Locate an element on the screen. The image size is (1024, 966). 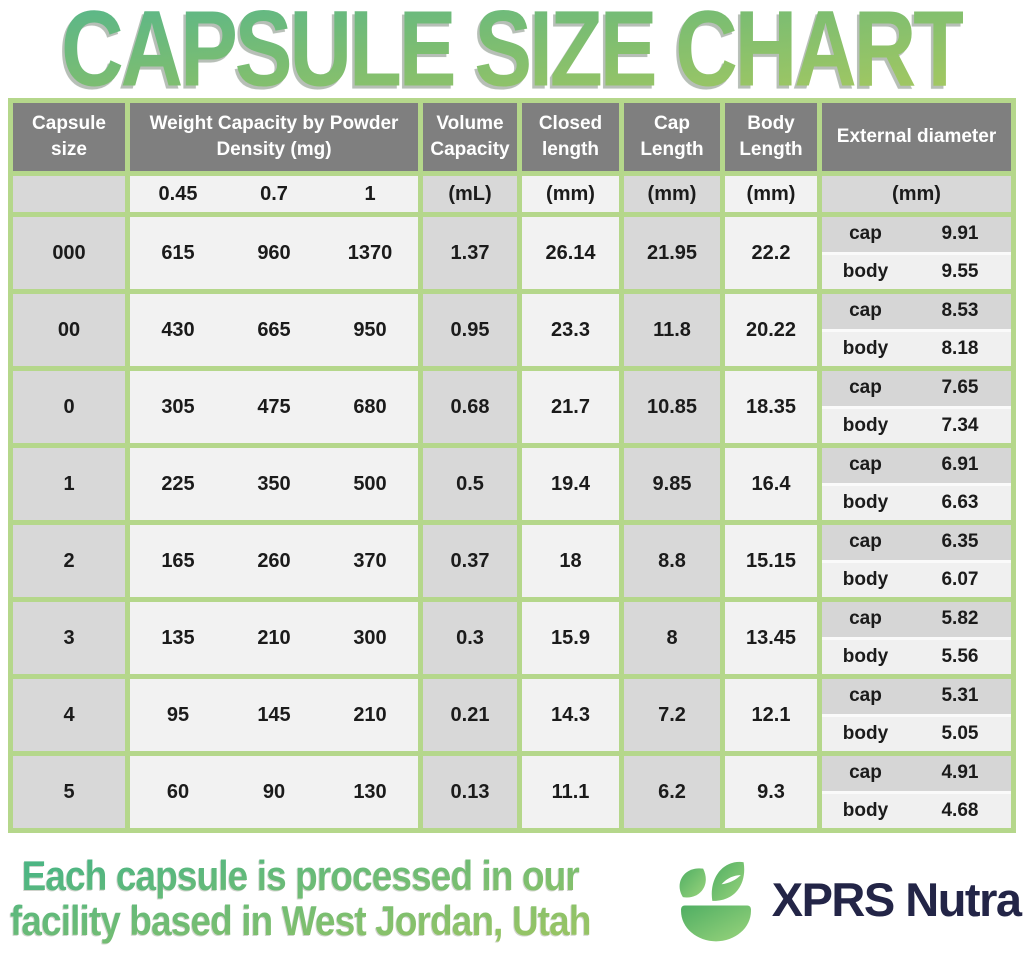
unit-external: (mm) is located at coordinates (916, 194).